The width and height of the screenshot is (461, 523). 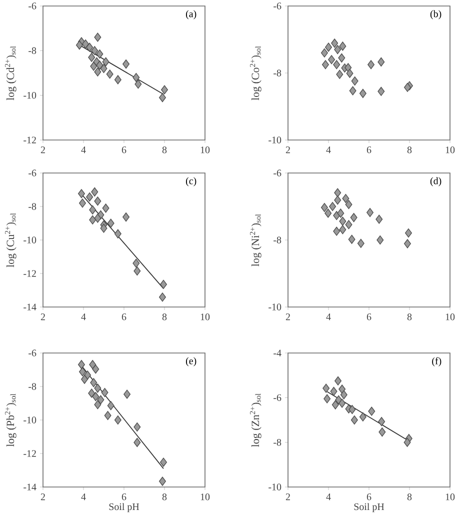 What do you see at coordinates (191, 15) in the screenshot?
I see `chart-title: (a)` at bounding box center [191, 15].